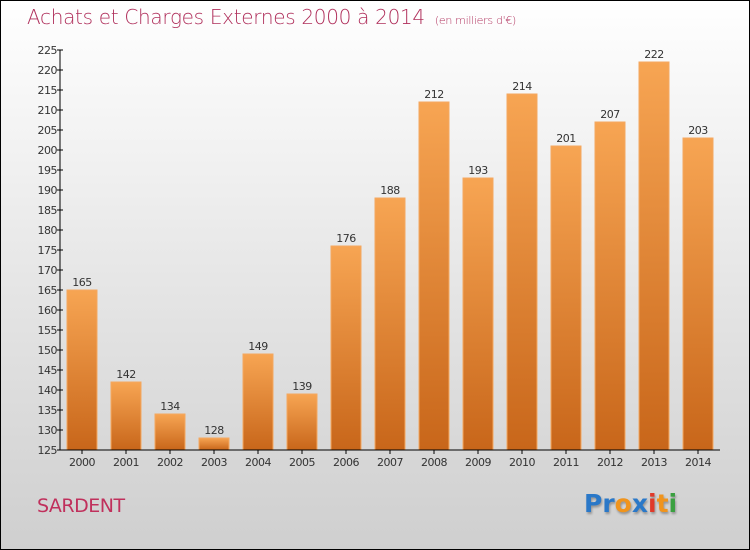  What do you see at coordinates (593, 503) in the screenshot?
I see `logo-letter: P` at bounding box center [593, 503].